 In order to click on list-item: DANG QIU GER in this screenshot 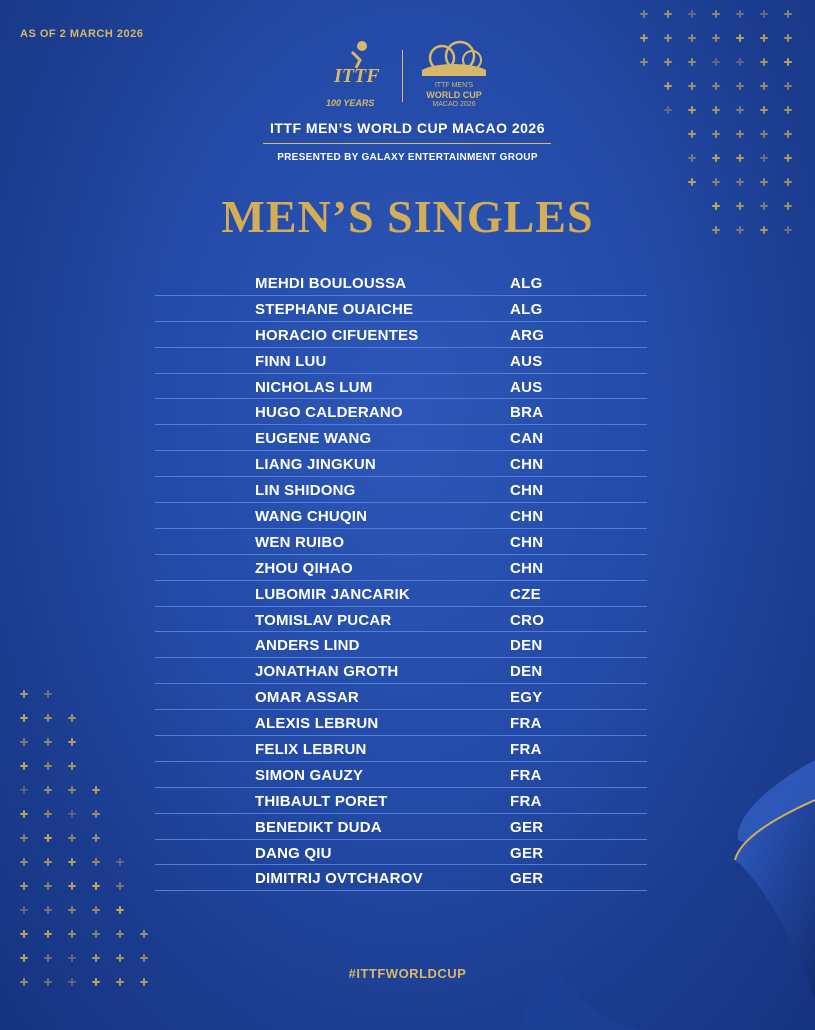, I will do `click(401, 853)`.